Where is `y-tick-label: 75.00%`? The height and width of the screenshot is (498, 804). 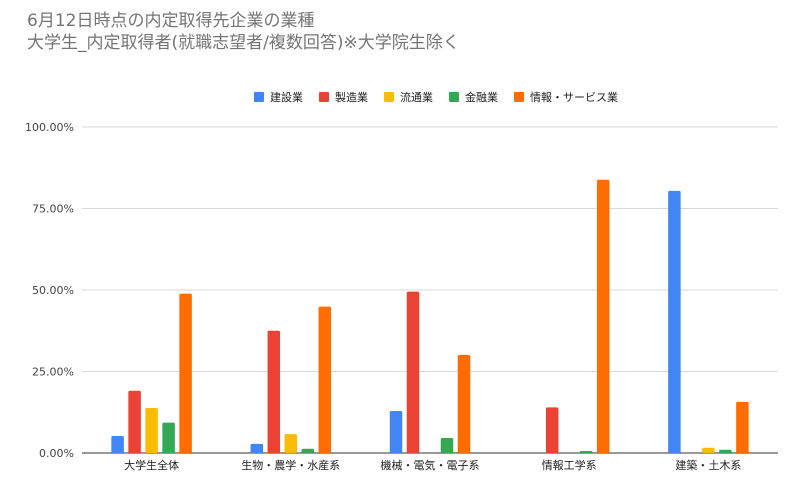 y-tick-label: 75.00% is located at coordinates (53, 209).